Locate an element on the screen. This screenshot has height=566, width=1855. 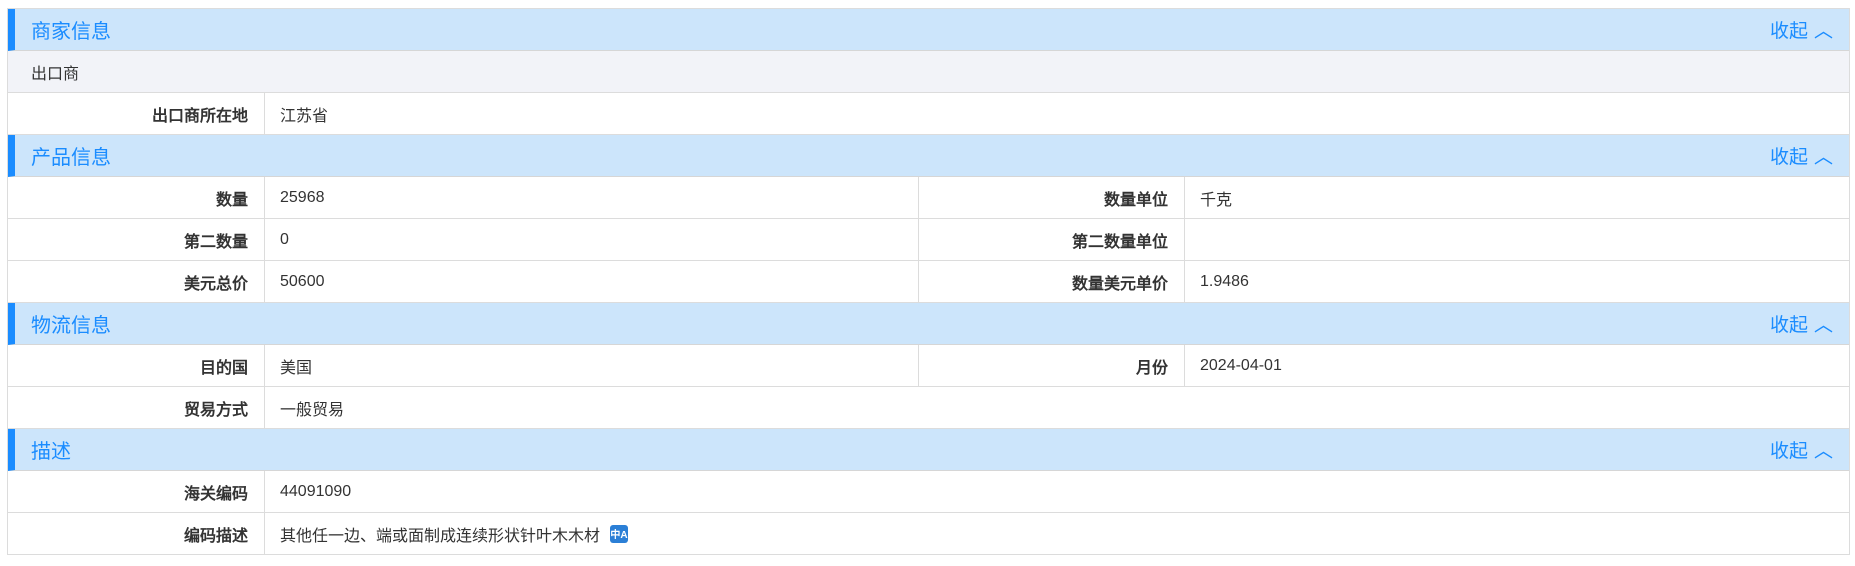
field-value: 1.9486 is located at coordinates (1224, 281).